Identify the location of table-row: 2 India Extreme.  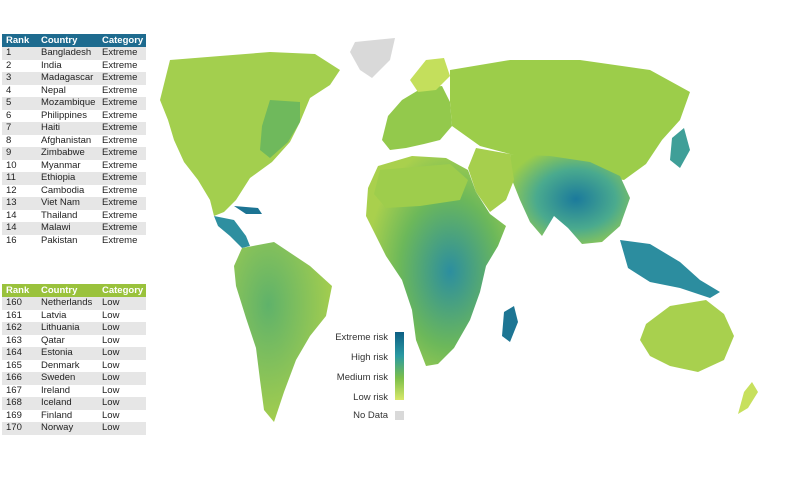
(74, 65).